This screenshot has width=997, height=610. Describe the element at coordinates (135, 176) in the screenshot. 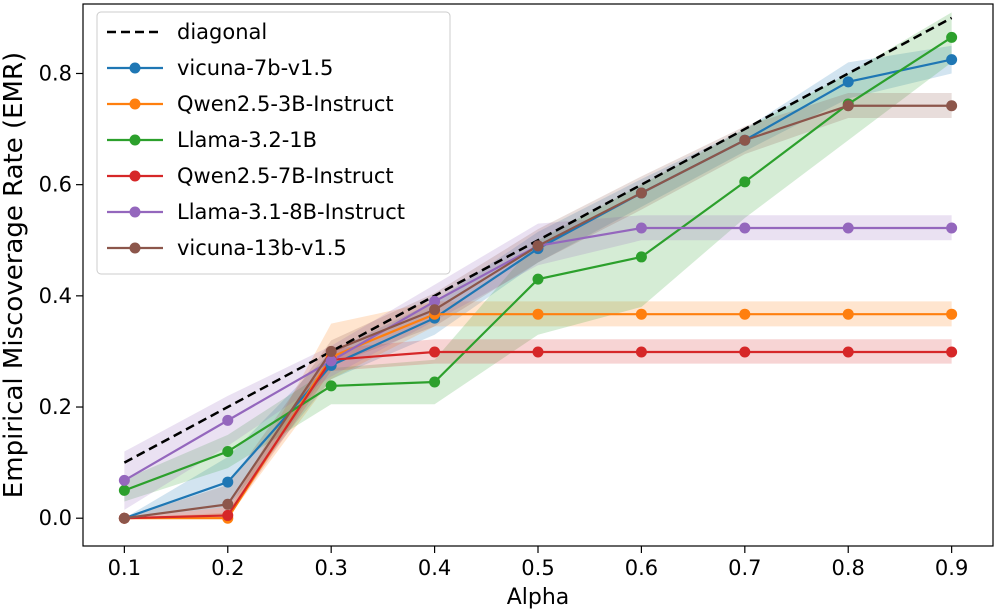

I see `legend-marker-qwen2-5-7b-instruct` at that location.